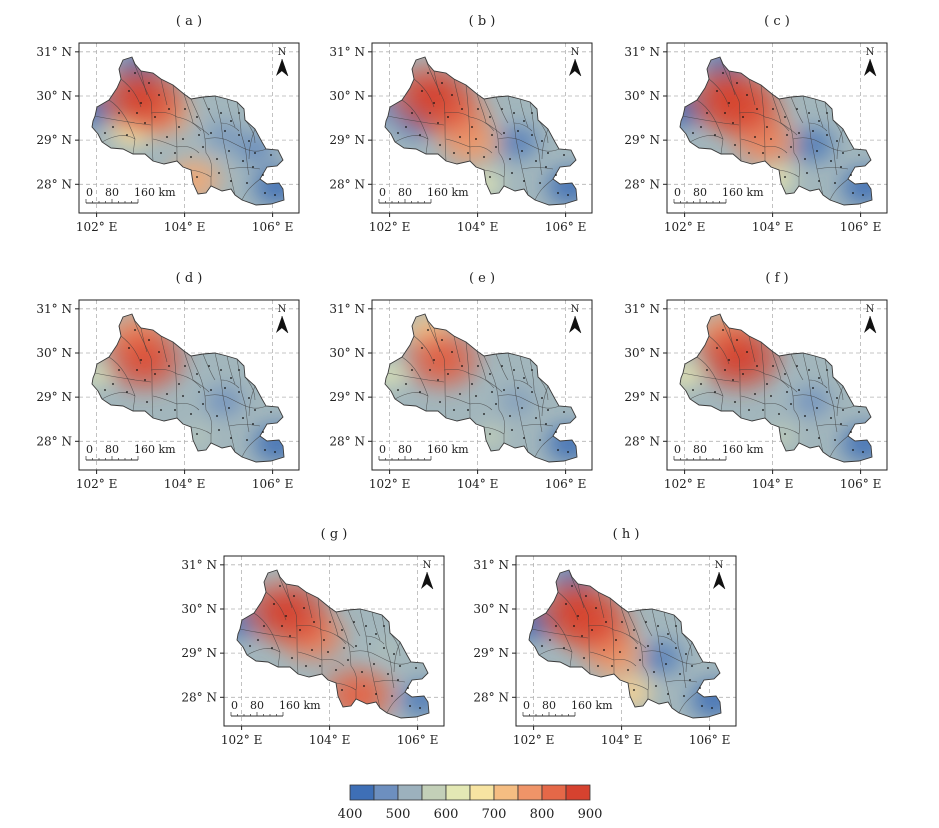 This screenshot has height=828, width=939. I want to click on lat-tick-label: 29° N, so click(54, 140).